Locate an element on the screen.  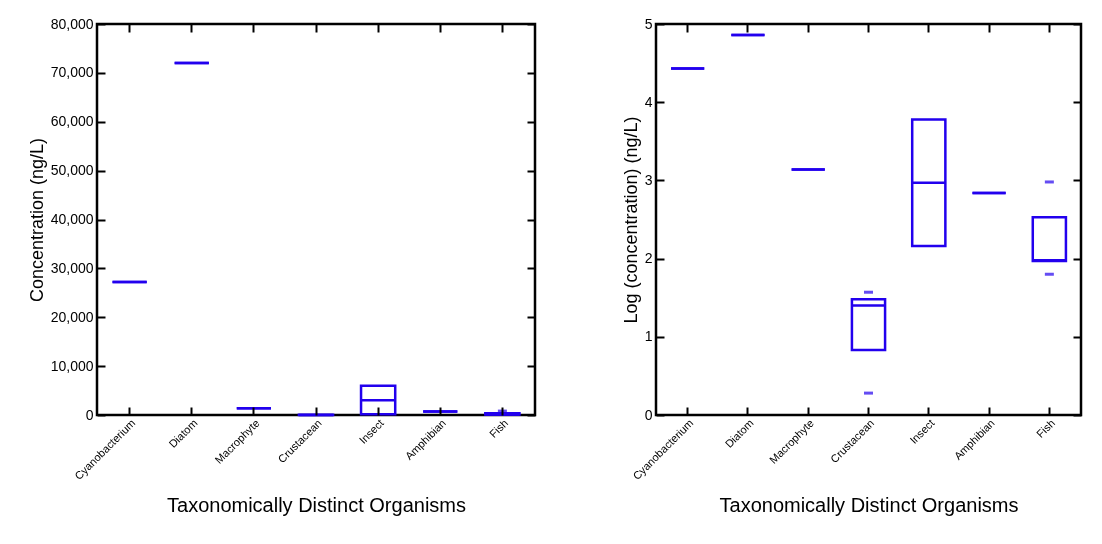
y-tick-label: 5 is located at coordinates (648, 23).